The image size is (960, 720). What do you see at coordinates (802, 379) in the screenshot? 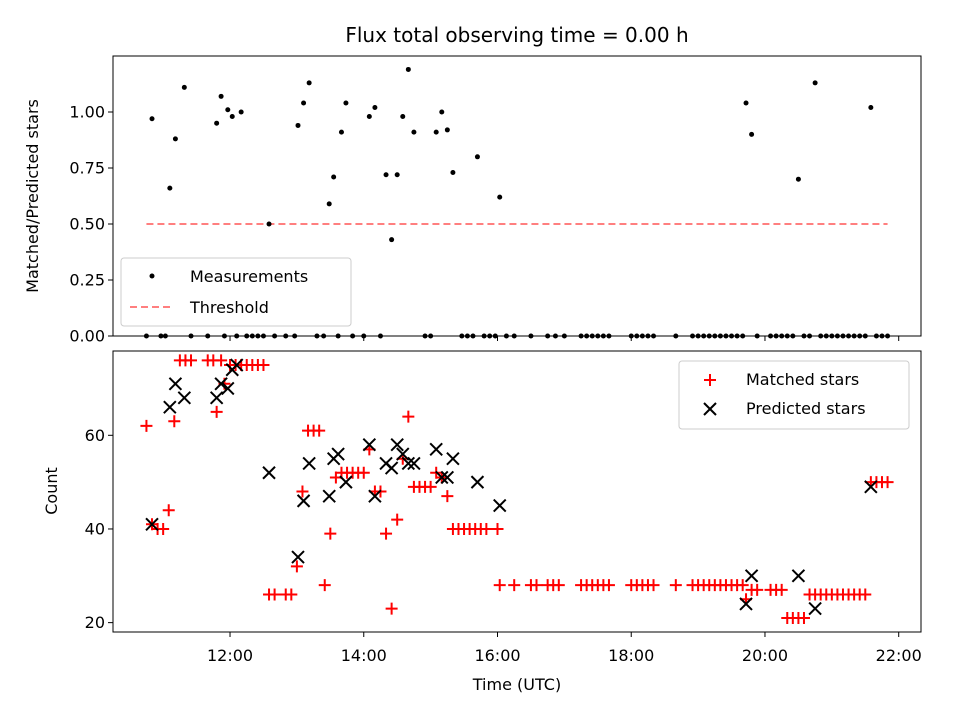
I see `legend-matched-label: Matched stars` at bounding box center [802, 379].